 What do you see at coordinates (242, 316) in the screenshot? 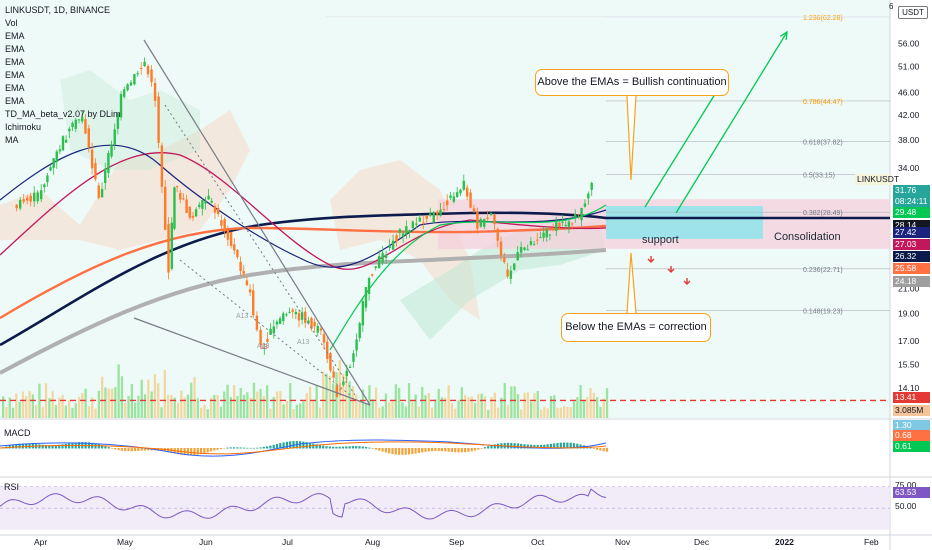
I see `td-mark: A13` at bounding box center [242, 316].